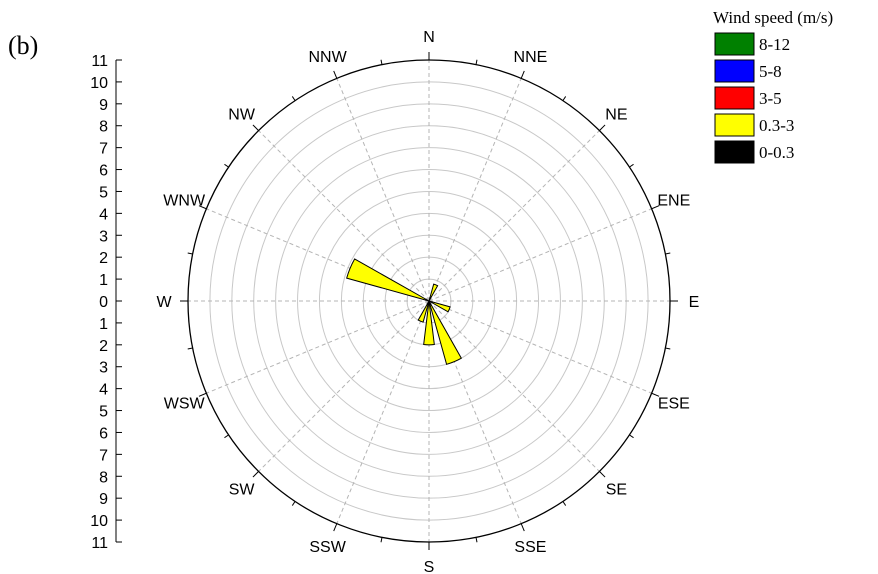 The width and height of the screenshot is (878, 574). I want to click on direction-label-n: N, so click(429, 37).